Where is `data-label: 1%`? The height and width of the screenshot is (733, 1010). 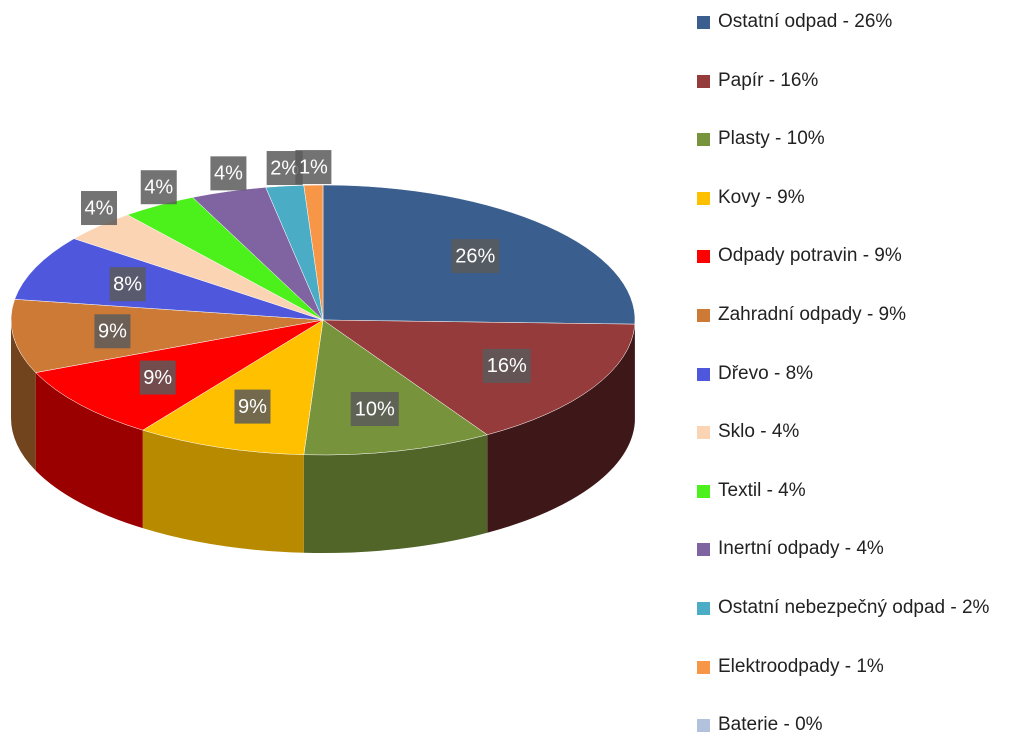 data-label: 1% is located at coordinates (313, 167).